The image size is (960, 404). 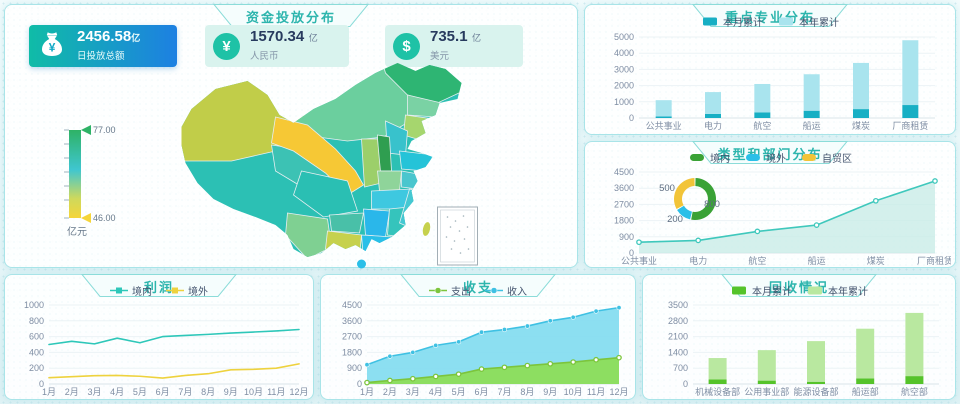 I want to click on svg-text: 700, so click(x=680, y=368).